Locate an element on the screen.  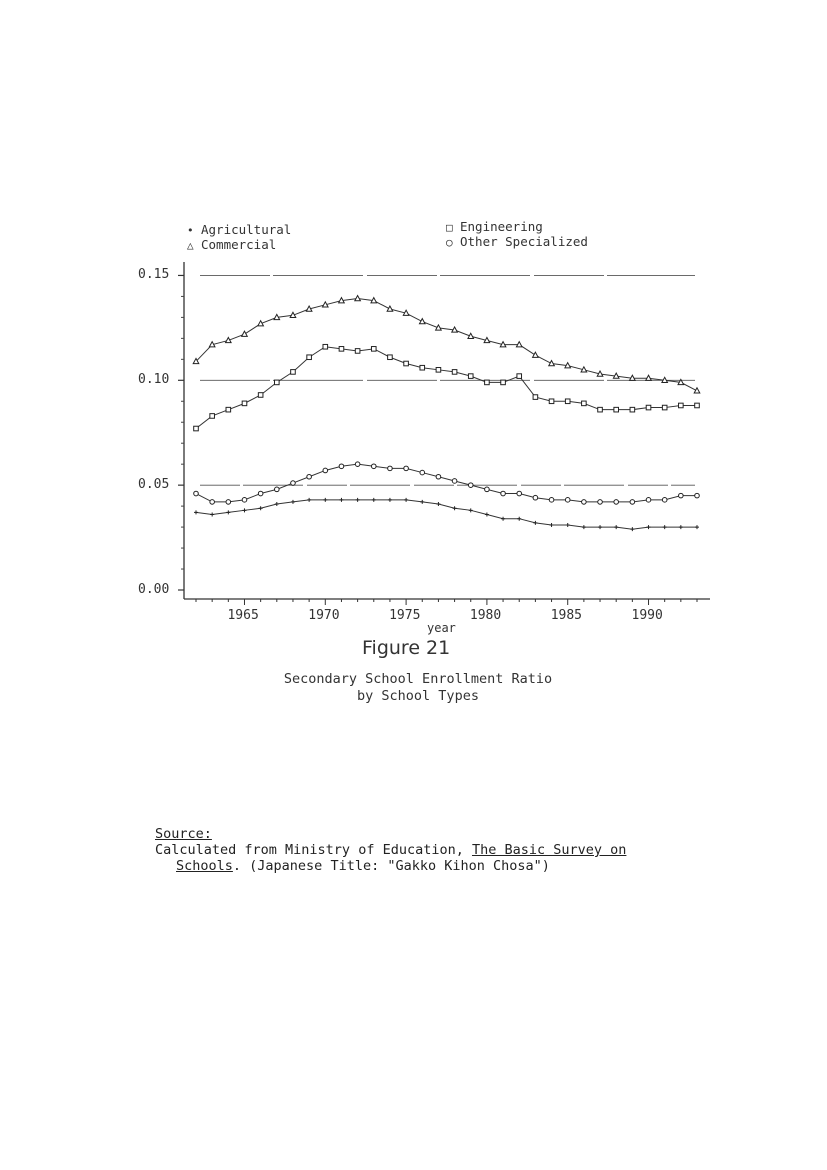
x-tick-label: 1965 is located at coordinates (243, 615).